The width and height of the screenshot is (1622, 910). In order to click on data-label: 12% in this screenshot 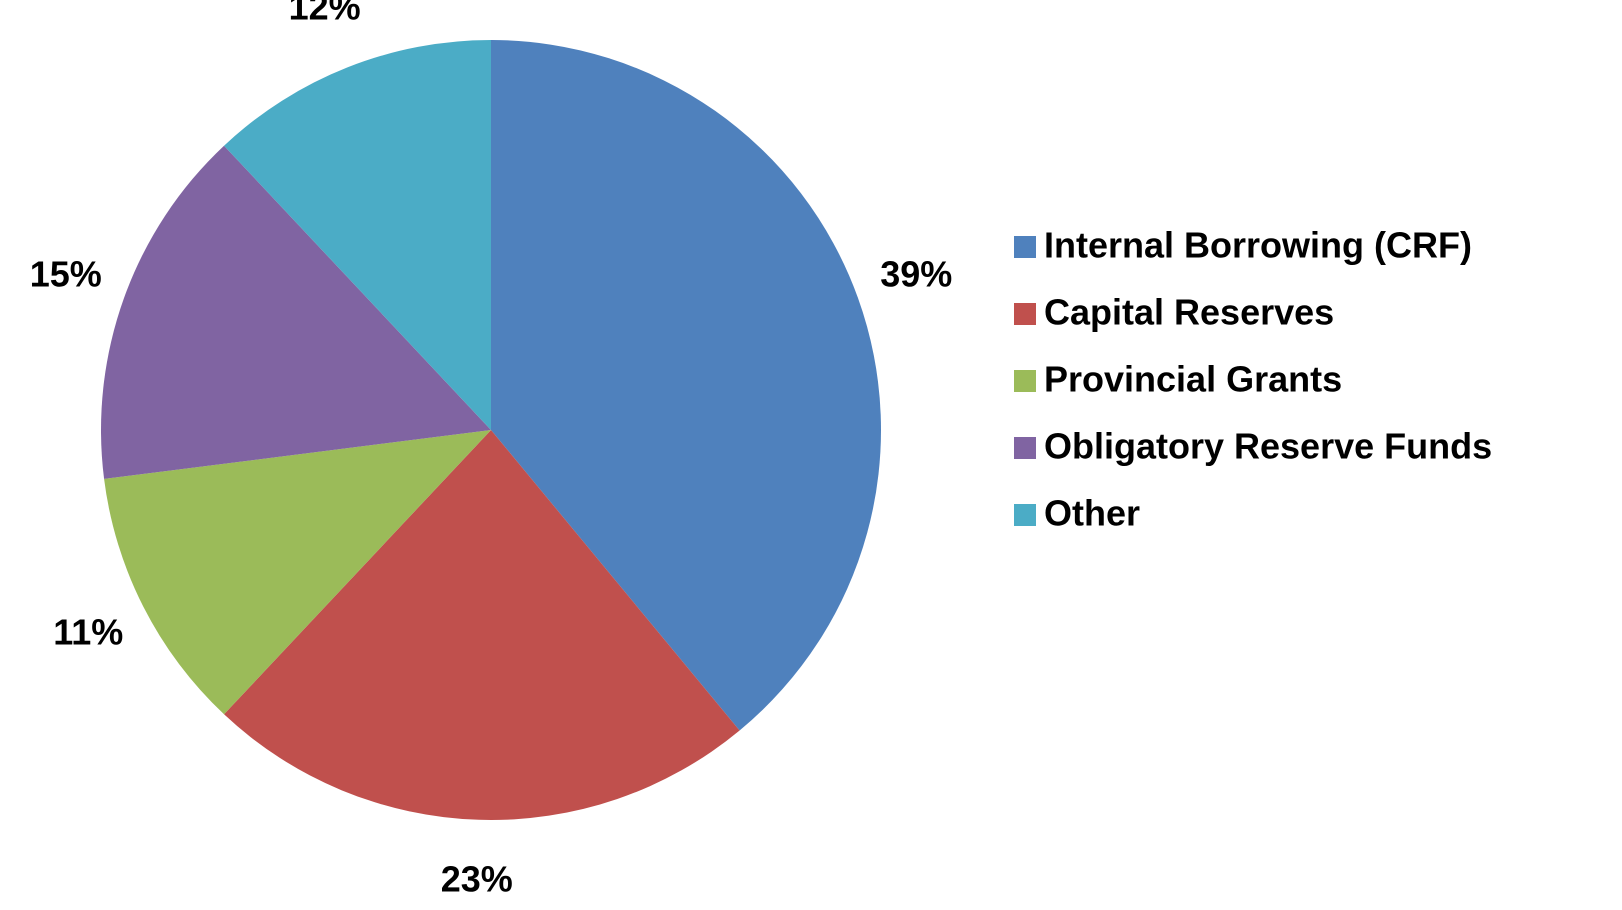, I will do `click(325, 13)`.